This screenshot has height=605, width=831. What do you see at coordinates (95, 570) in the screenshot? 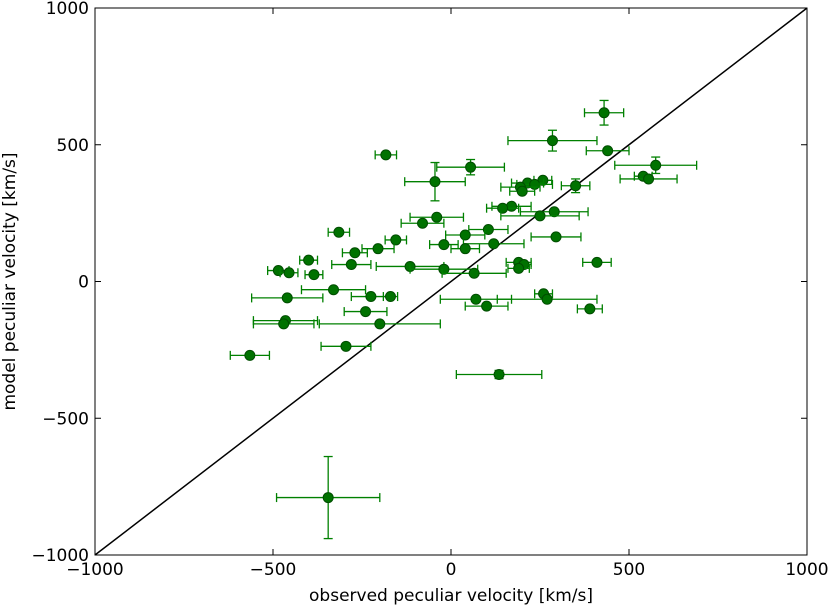
I see `x-tick-label: −1000` at bounding box center [95, 570].